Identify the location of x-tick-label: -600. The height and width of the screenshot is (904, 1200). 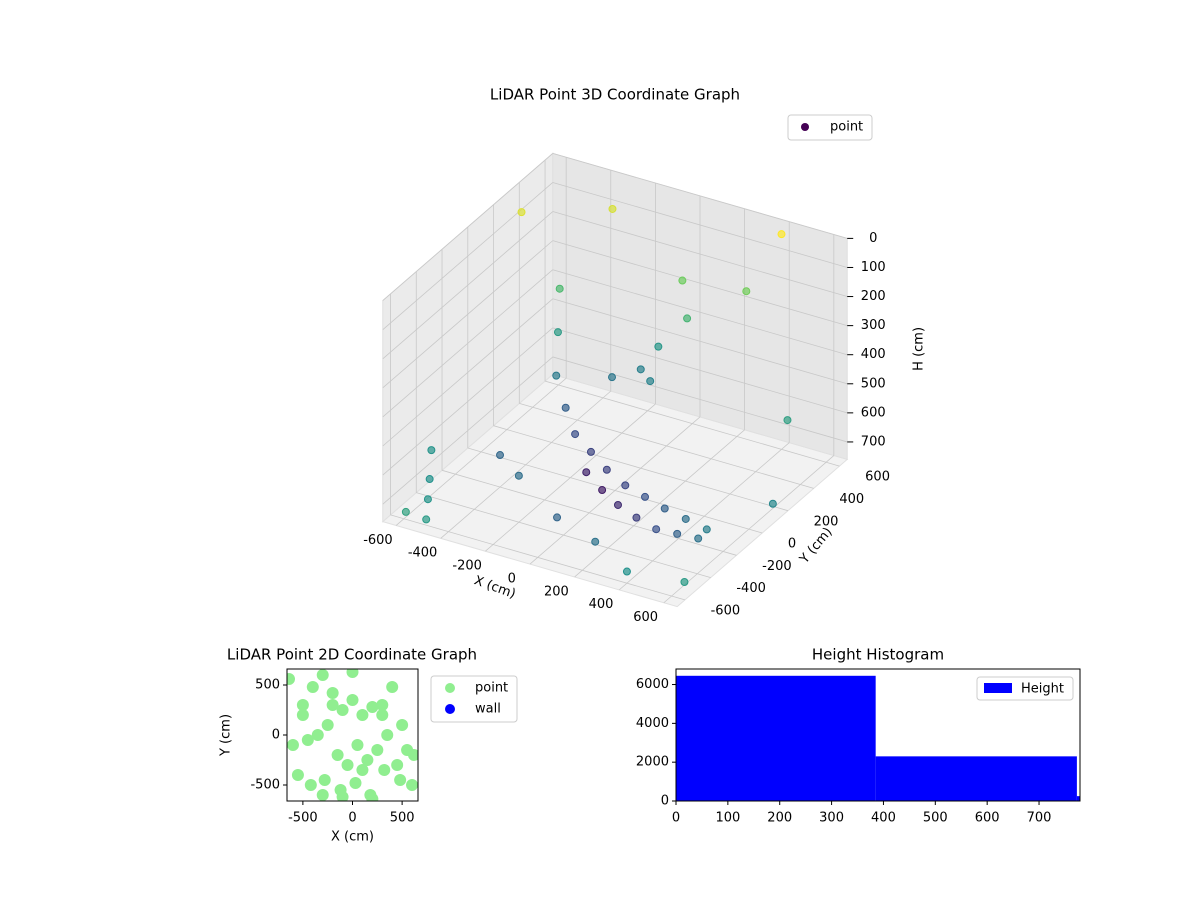
(378, 540).